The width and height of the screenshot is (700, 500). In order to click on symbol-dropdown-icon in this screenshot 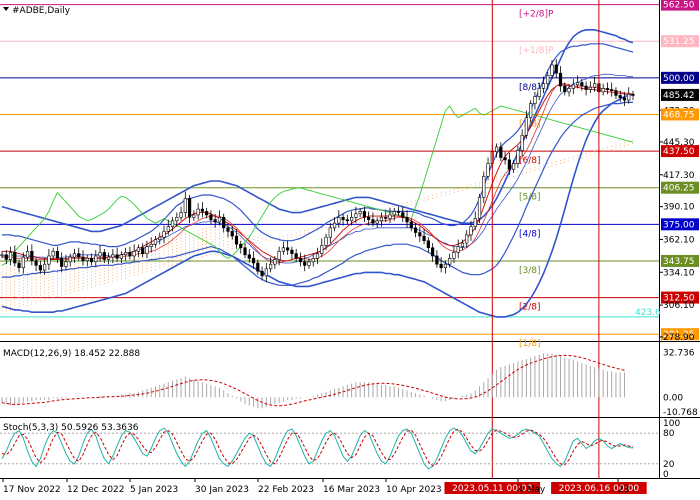, I will do `click(6, 9)`.